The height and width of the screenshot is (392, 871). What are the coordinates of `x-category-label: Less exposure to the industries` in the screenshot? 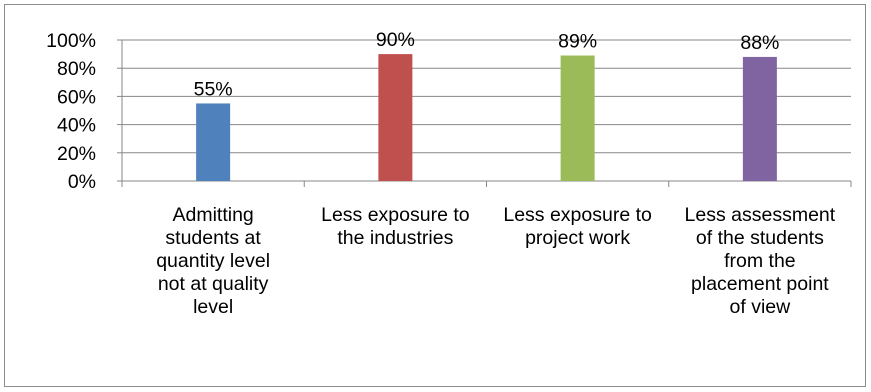 It's located at (395, 226).